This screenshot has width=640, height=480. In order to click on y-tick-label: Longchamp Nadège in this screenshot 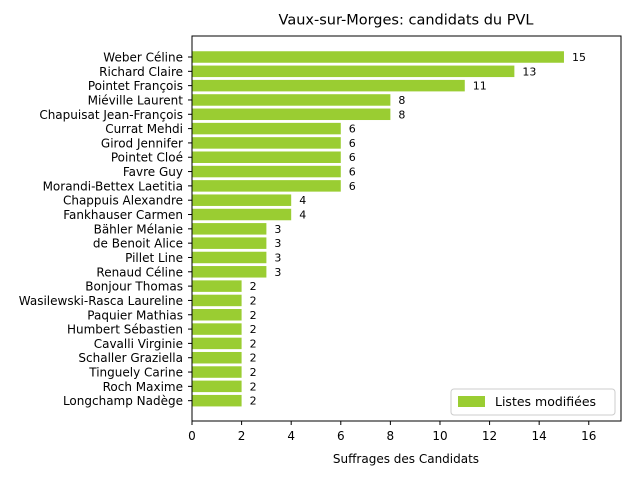, I will do `click(123, 401)`.